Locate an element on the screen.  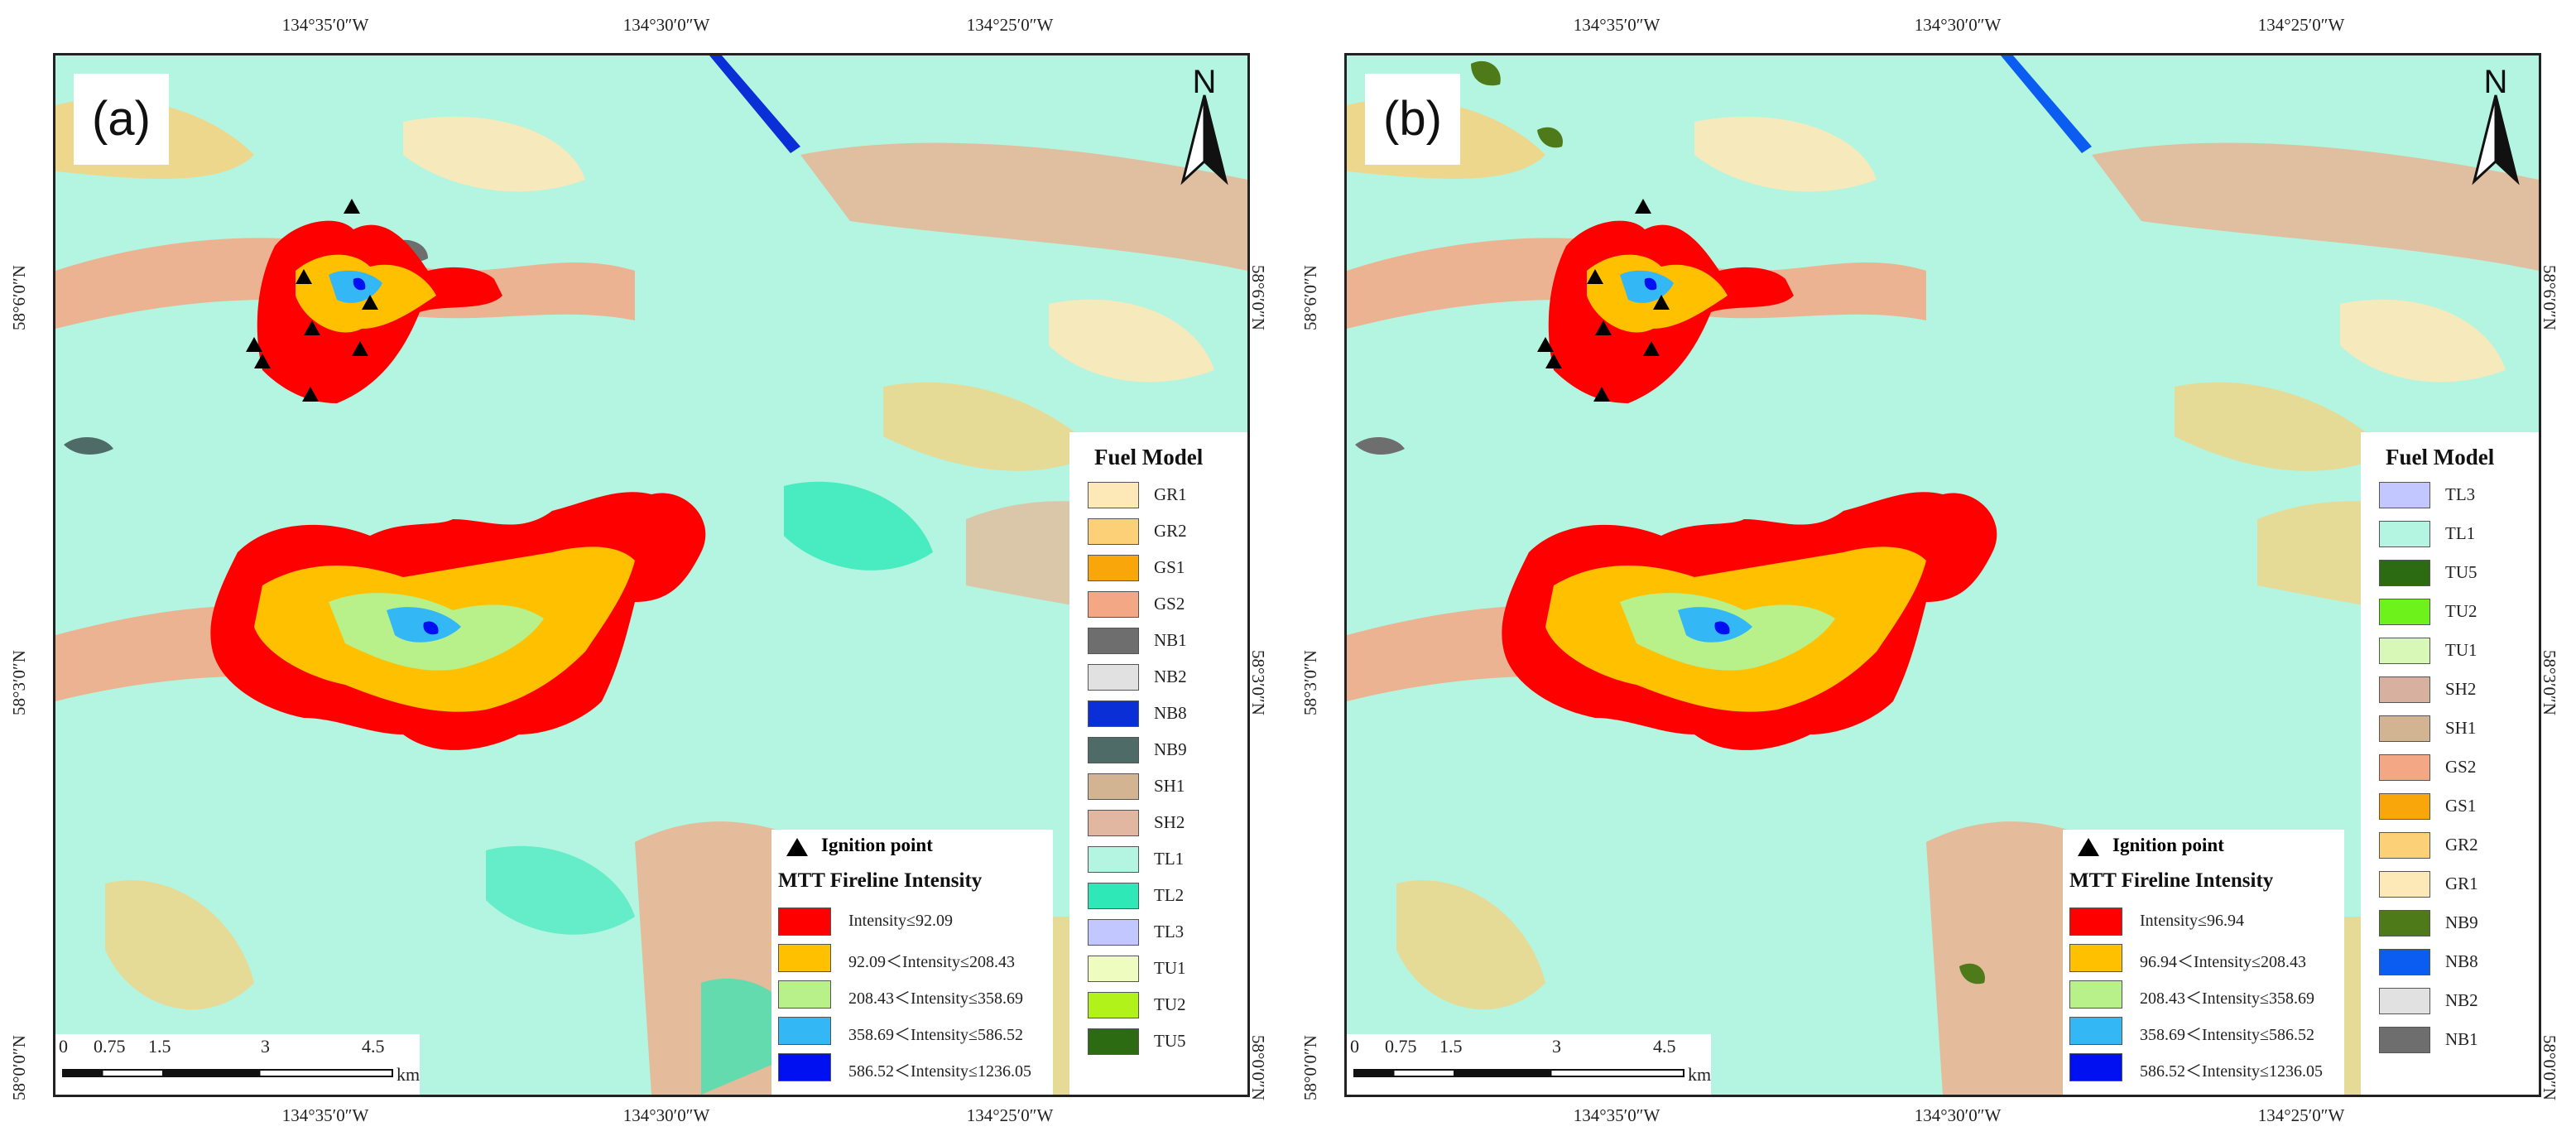
bottom-longitude-label: 134°30′0″W is located at coordinates (1958, 1115).